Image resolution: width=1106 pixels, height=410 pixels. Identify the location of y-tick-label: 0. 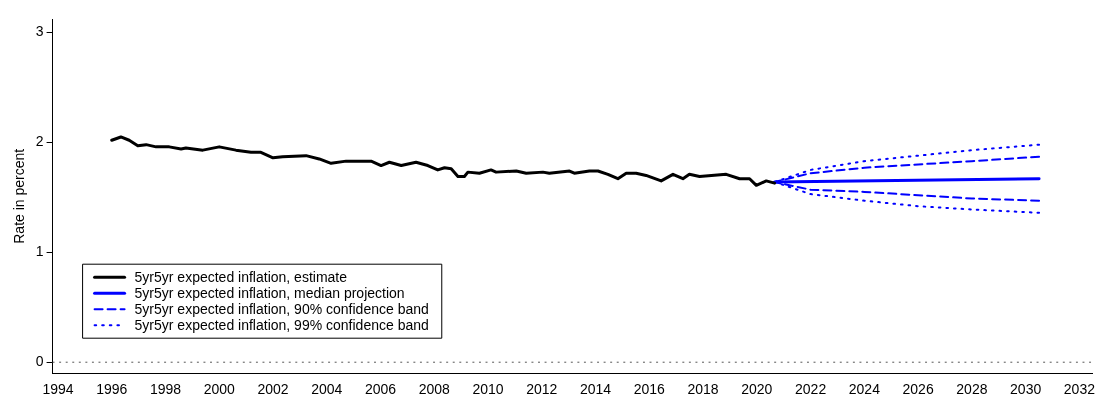
(39, 361).